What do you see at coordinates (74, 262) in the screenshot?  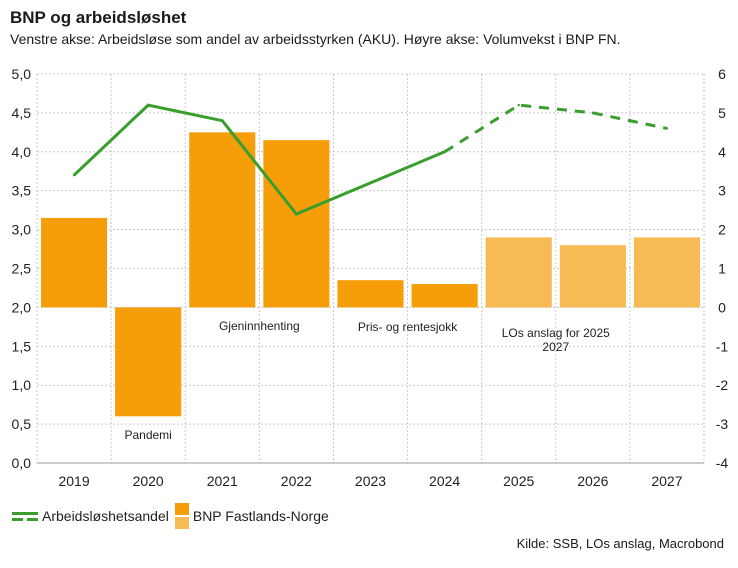 I see `bar-2019` at bounding box center [74, 262].